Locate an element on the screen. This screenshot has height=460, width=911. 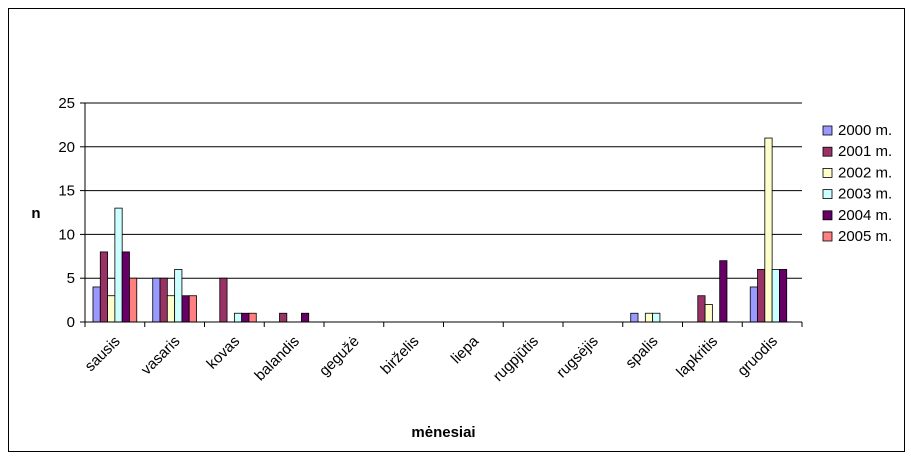
y-tick-label: 5 is located at coordinates (71, 278).